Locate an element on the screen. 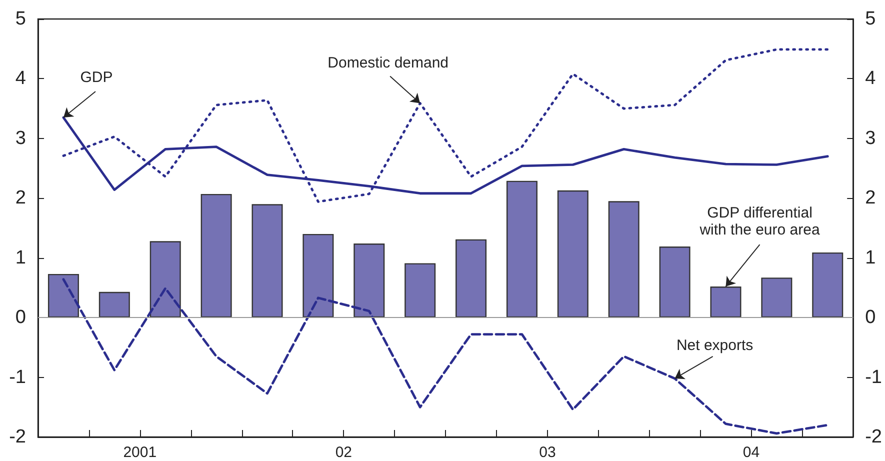  y-tick-label: -1 is located at coordinates (17, 377).